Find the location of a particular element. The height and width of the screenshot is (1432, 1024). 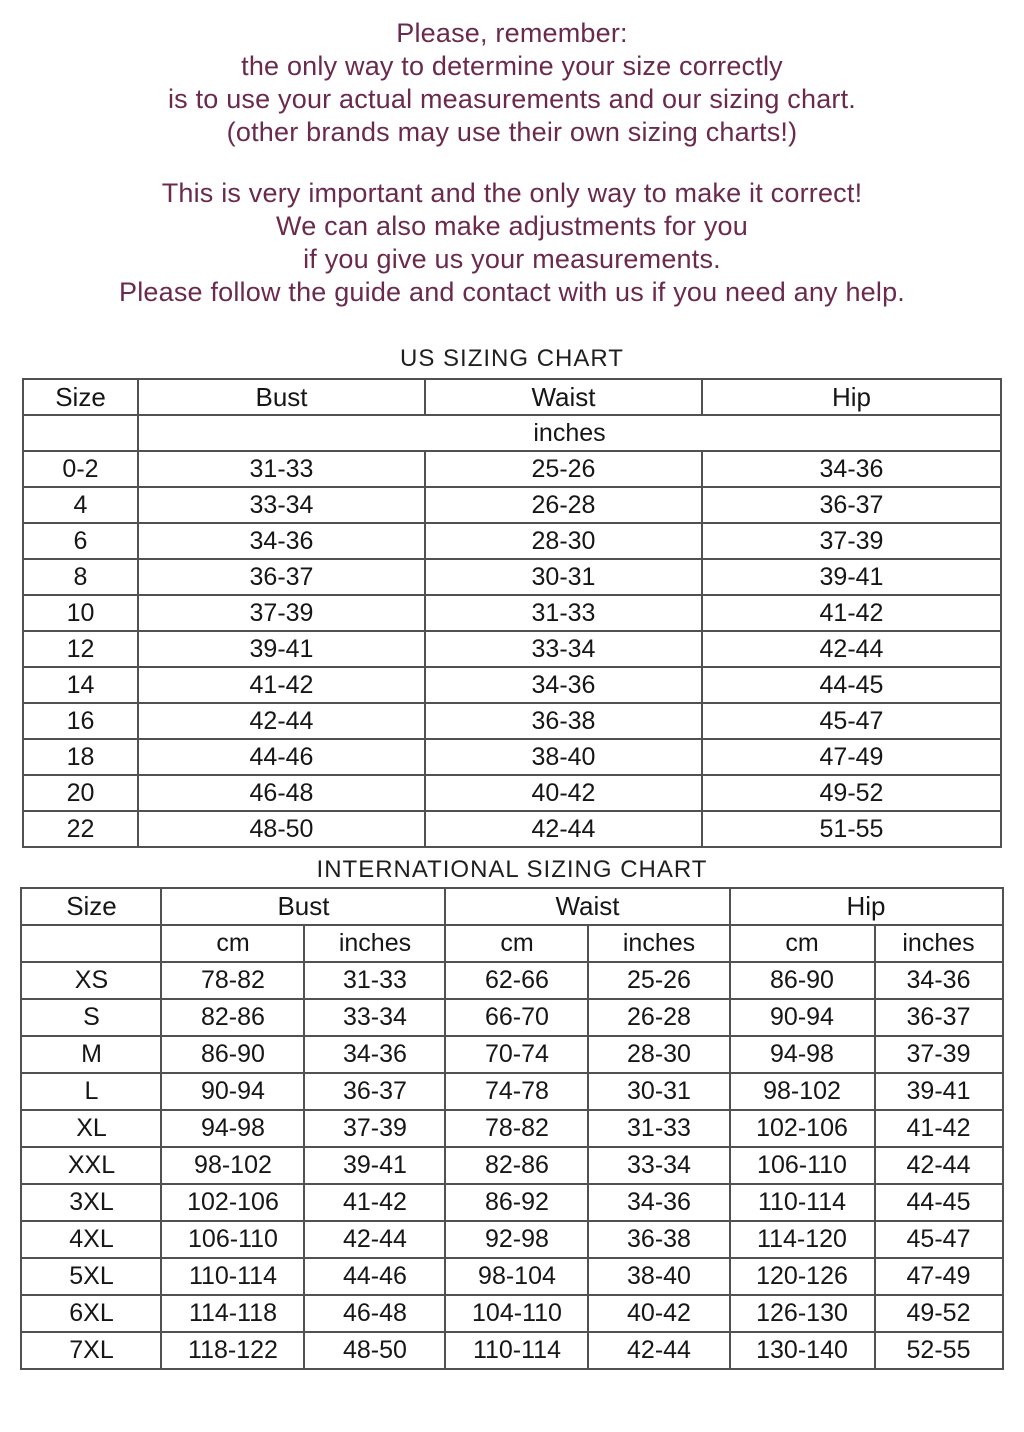

table-row: 6 34-36 28-30 37-39 is located at coordinates (512, 541).